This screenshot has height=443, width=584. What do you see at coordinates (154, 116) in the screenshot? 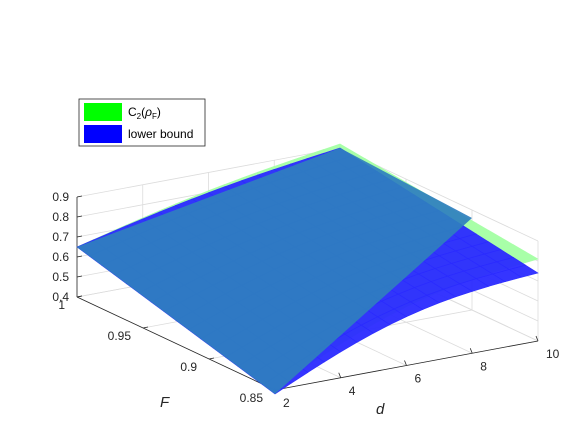
I see `legend-c2-sub2: F` at bounding box center [154, 116].